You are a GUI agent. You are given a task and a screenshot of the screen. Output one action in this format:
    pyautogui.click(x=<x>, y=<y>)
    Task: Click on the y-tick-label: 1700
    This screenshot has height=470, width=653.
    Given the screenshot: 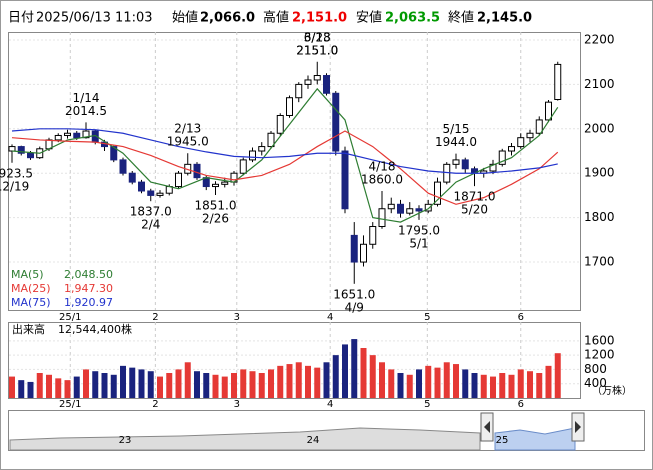 What is the action you would take?
    pyautogui.click(x=599, y=262)
    